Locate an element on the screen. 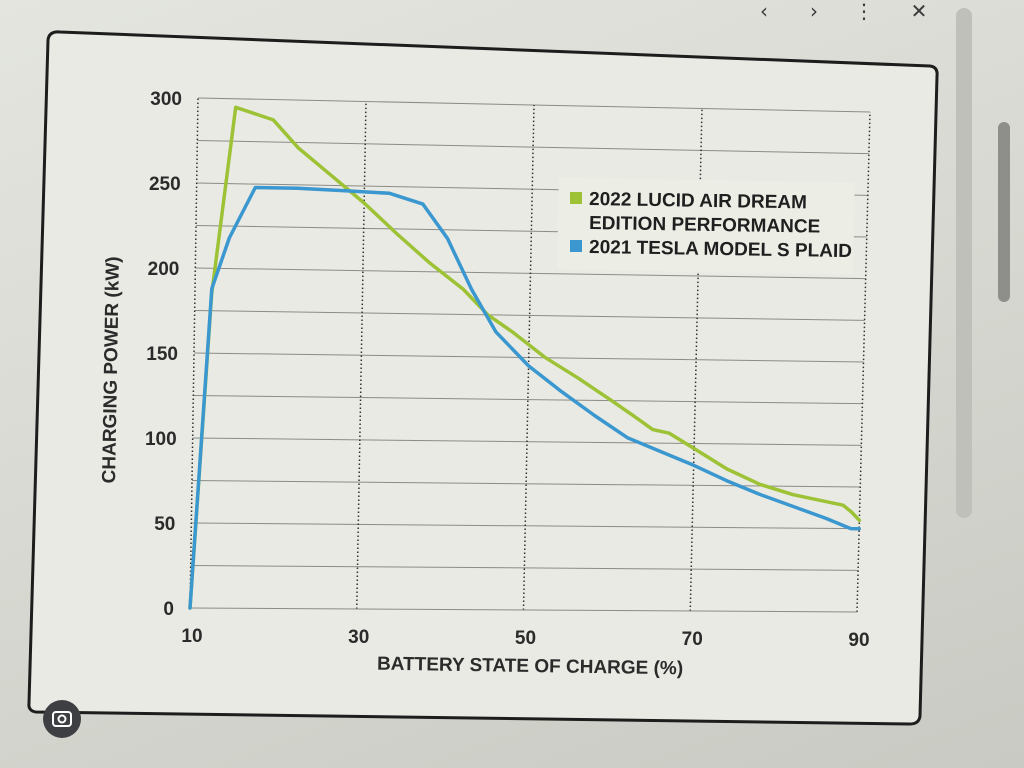 This screenshot has width=1024, height=768. x-tick-label: 70 is located at coordinates (692, 639).